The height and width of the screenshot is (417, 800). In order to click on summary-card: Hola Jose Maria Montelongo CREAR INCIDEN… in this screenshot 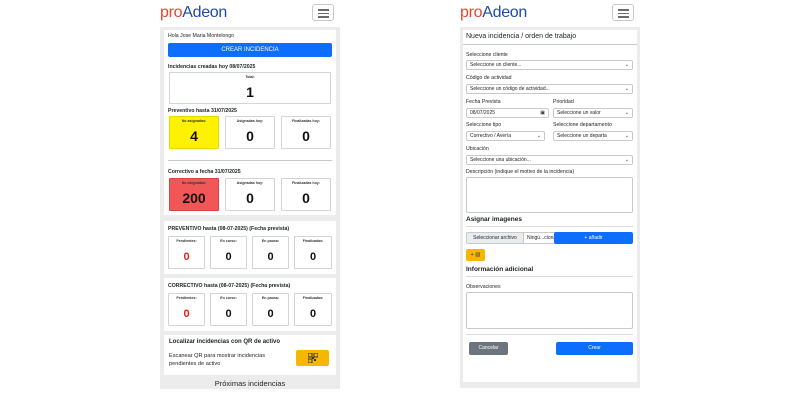, I will do `click(250, 122)`.